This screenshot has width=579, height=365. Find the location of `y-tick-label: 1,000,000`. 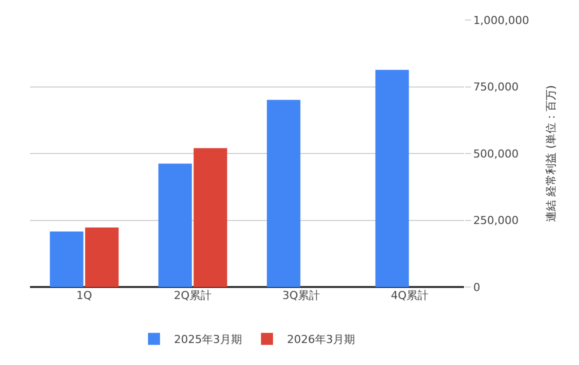

y-tick-label: 1,000,000 is located at coordinates (501, 20).